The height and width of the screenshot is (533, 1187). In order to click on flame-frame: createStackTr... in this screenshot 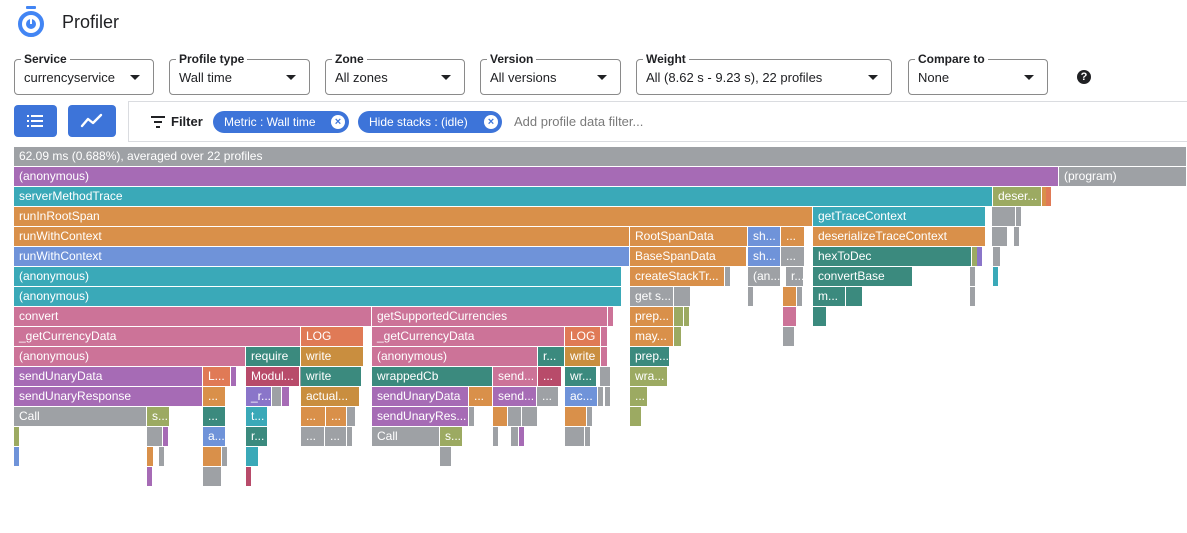, I will do `click(677, 276)`.